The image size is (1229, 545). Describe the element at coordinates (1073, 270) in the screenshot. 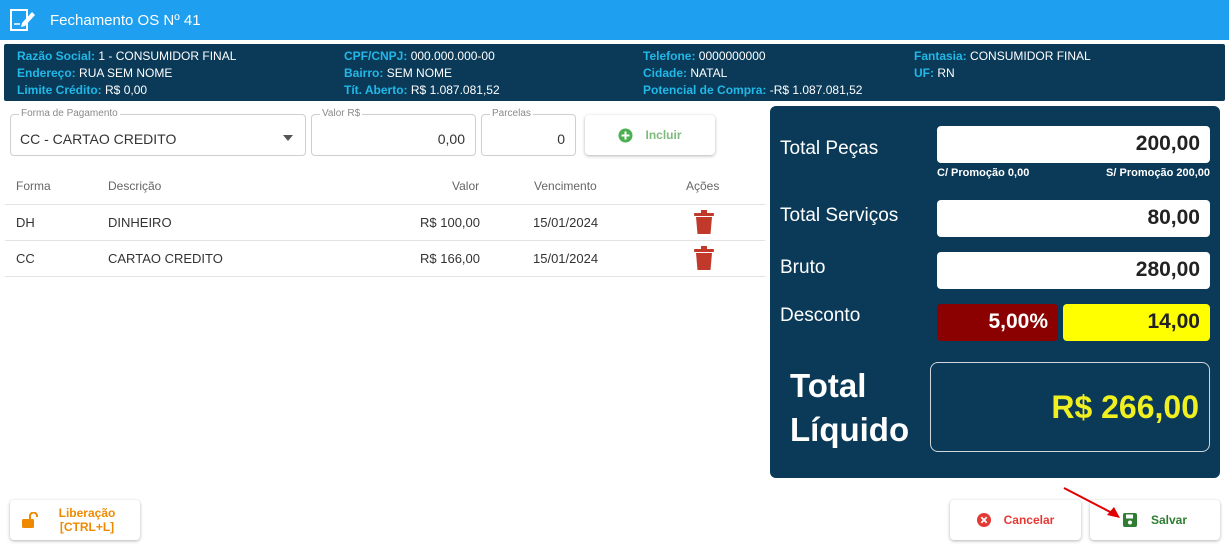

I see `bruto-value: 280,00` at that location.